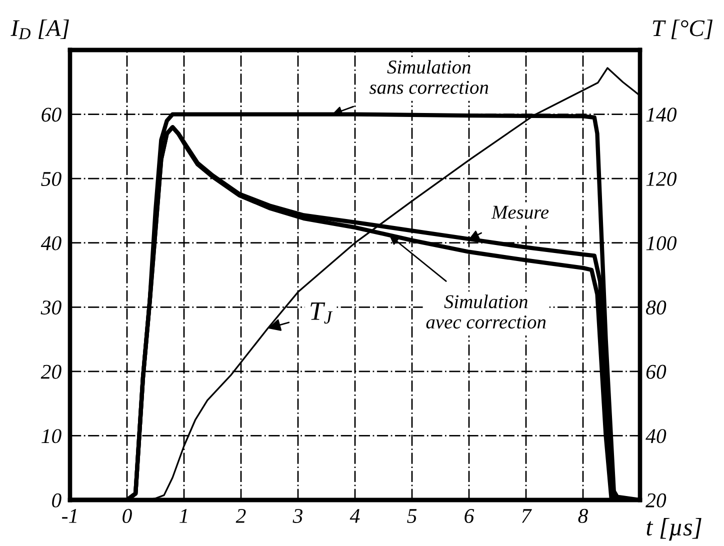 The height and width of the screenshot is (546, 724). I want to click on y-tick-label: 40, so click(51, 243).